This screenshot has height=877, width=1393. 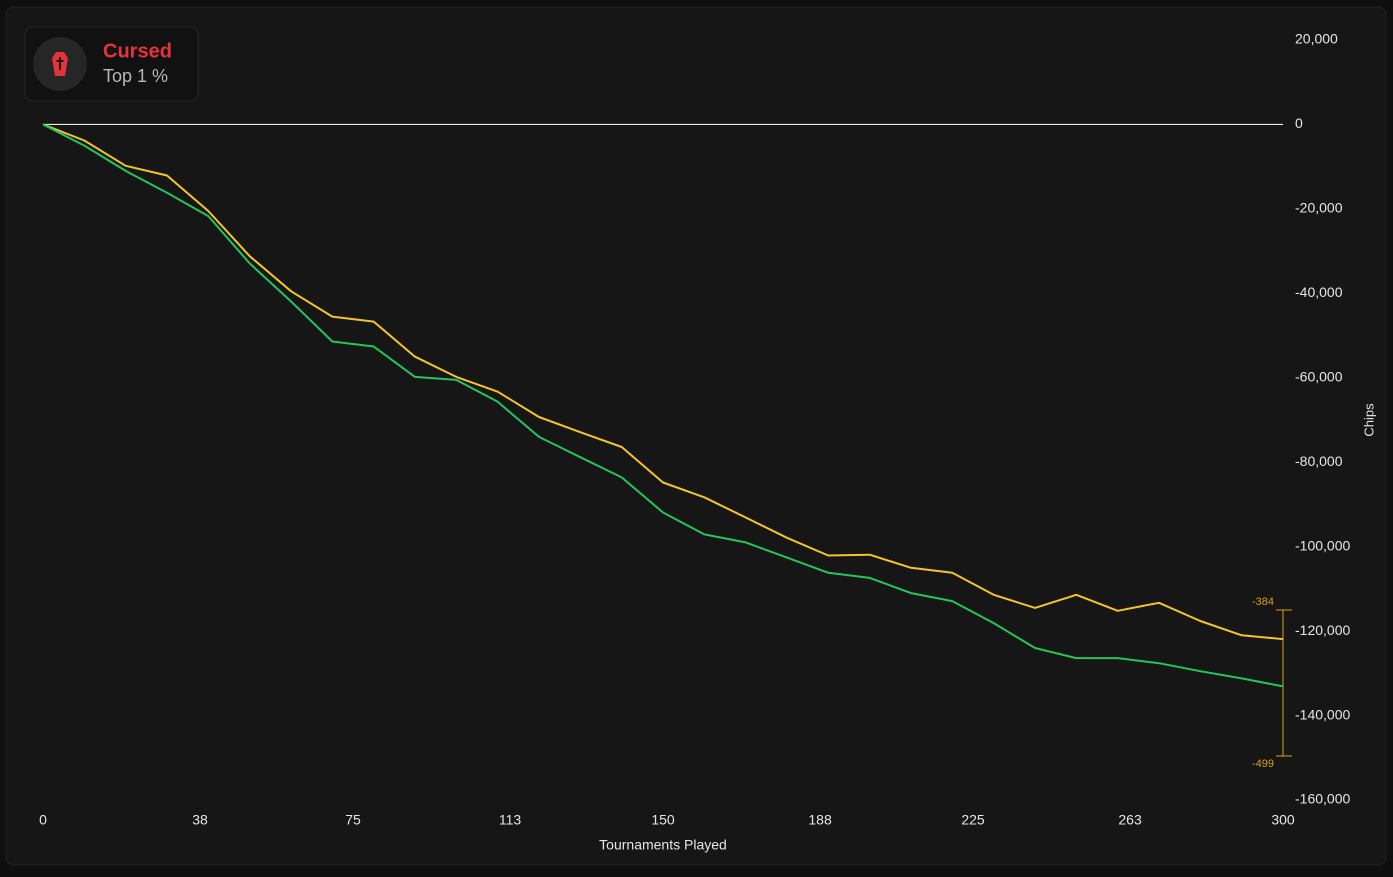 I want to click on x-tick-label: 0, so click(x=43, y=820).